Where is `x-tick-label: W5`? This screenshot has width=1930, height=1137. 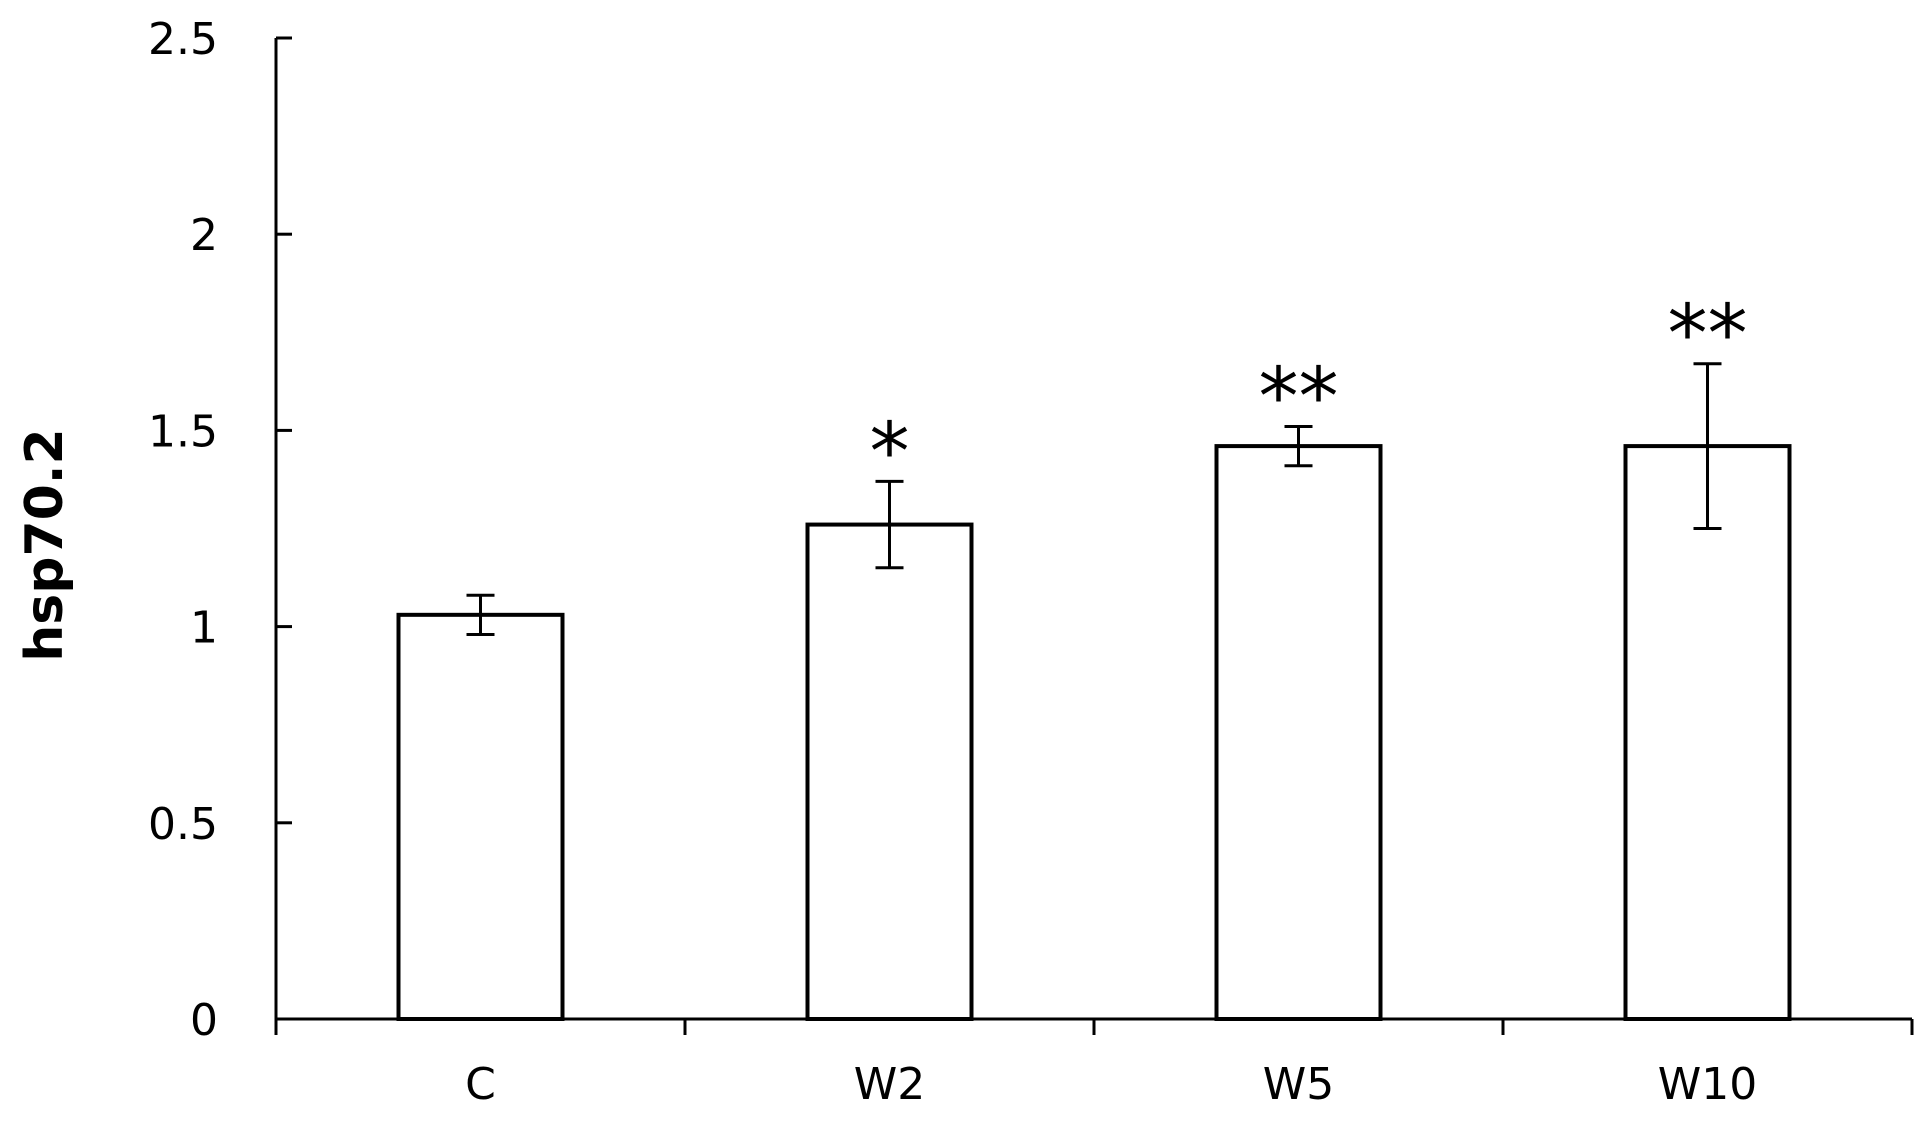
x-tick-label: W5 is located at coordinates (1299, 1084).